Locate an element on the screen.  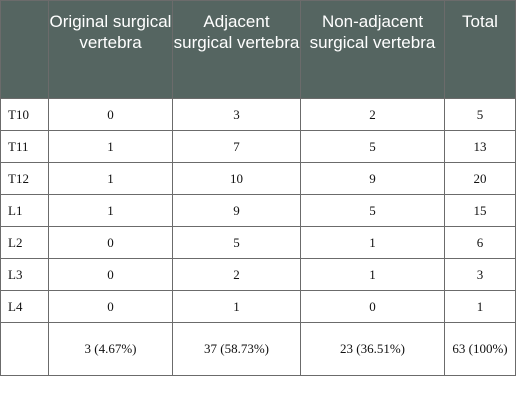
table-row: L4 0 1 0 1 is located at coordinates (258, 306).